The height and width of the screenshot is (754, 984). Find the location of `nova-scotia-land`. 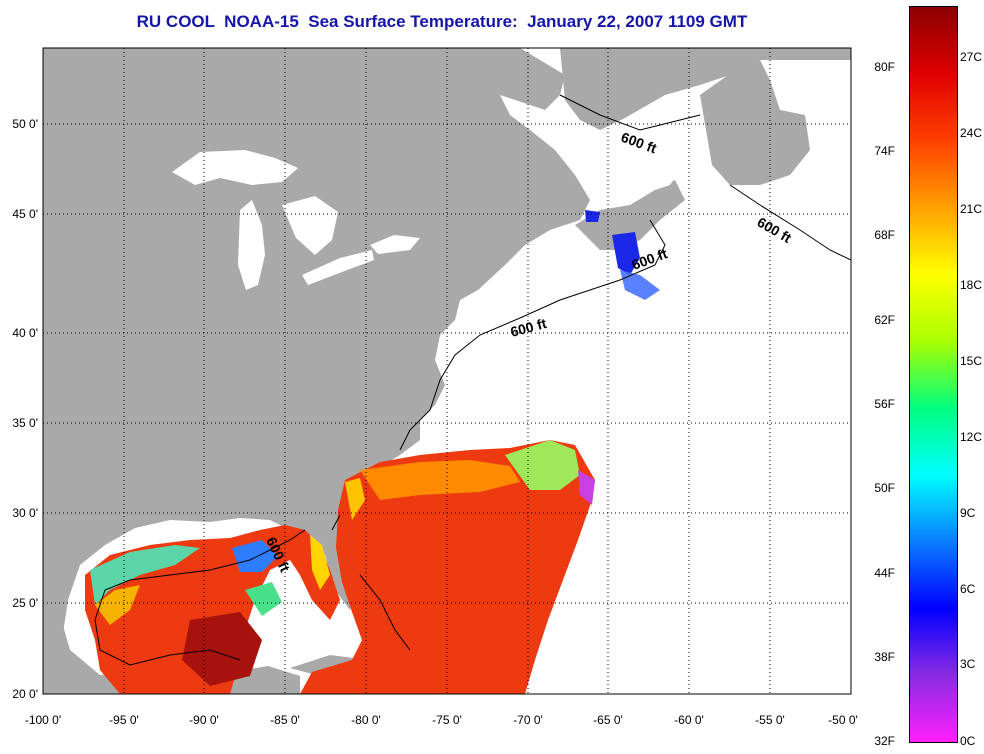

nova-scotia-land is located at coordinates (630, 215).